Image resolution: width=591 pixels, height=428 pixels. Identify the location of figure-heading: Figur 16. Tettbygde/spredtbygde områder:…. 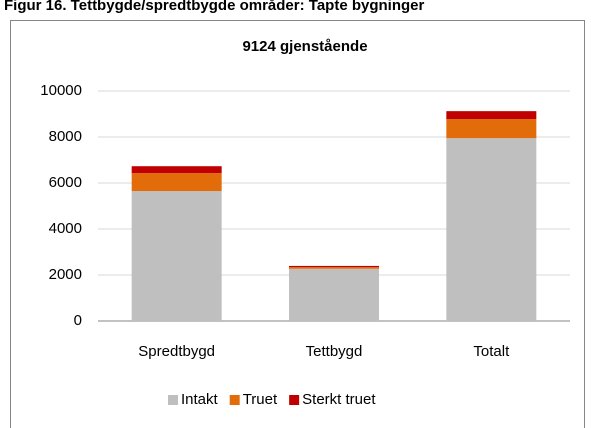
(214, 7).